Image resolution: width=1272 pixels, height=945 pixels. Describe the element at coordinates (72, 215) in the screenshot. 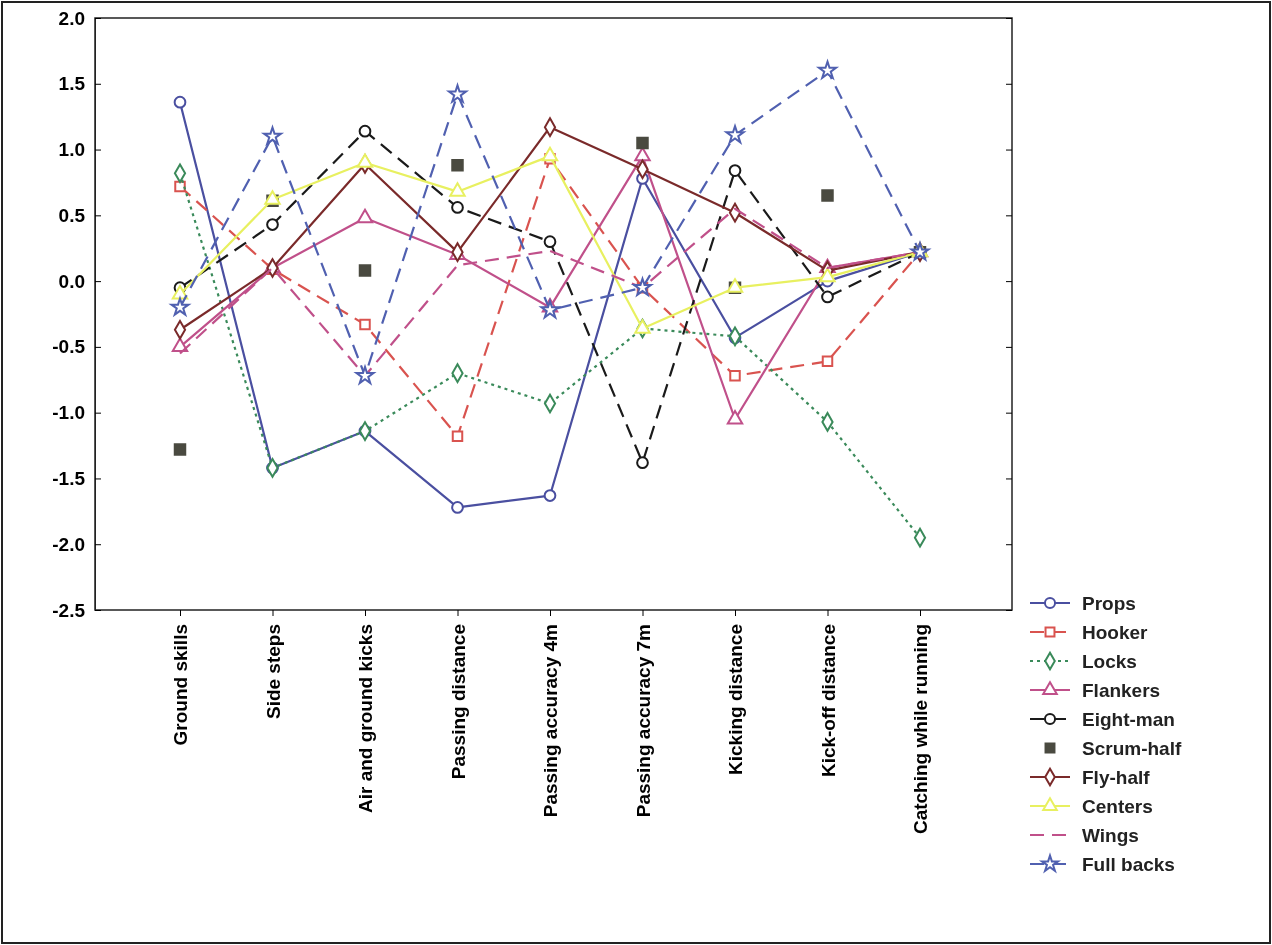

I see `y-tick-label: 0.5` at that location.